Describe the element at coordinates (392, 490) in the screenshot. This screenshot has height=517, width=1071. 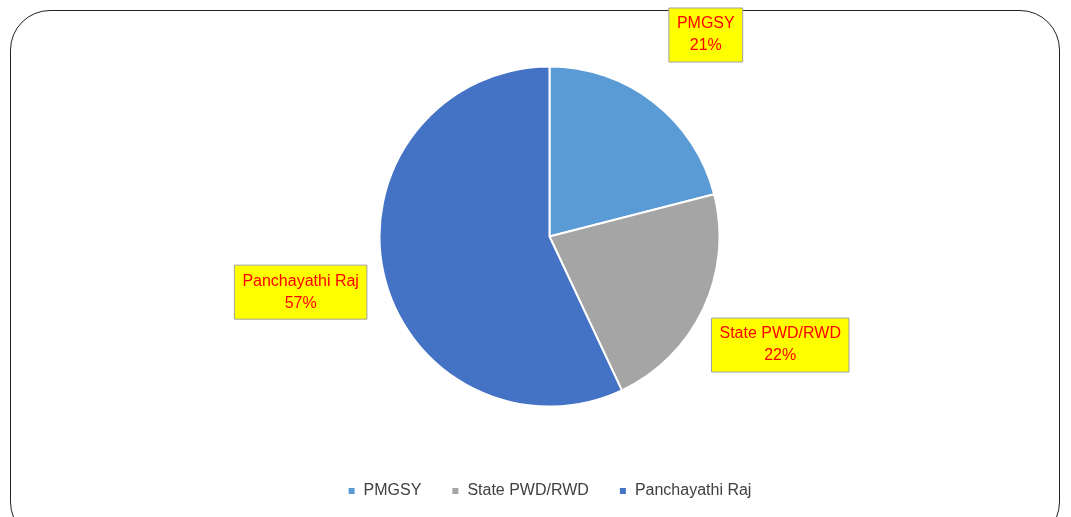
I see `legend-label: PMGSY` at that location.